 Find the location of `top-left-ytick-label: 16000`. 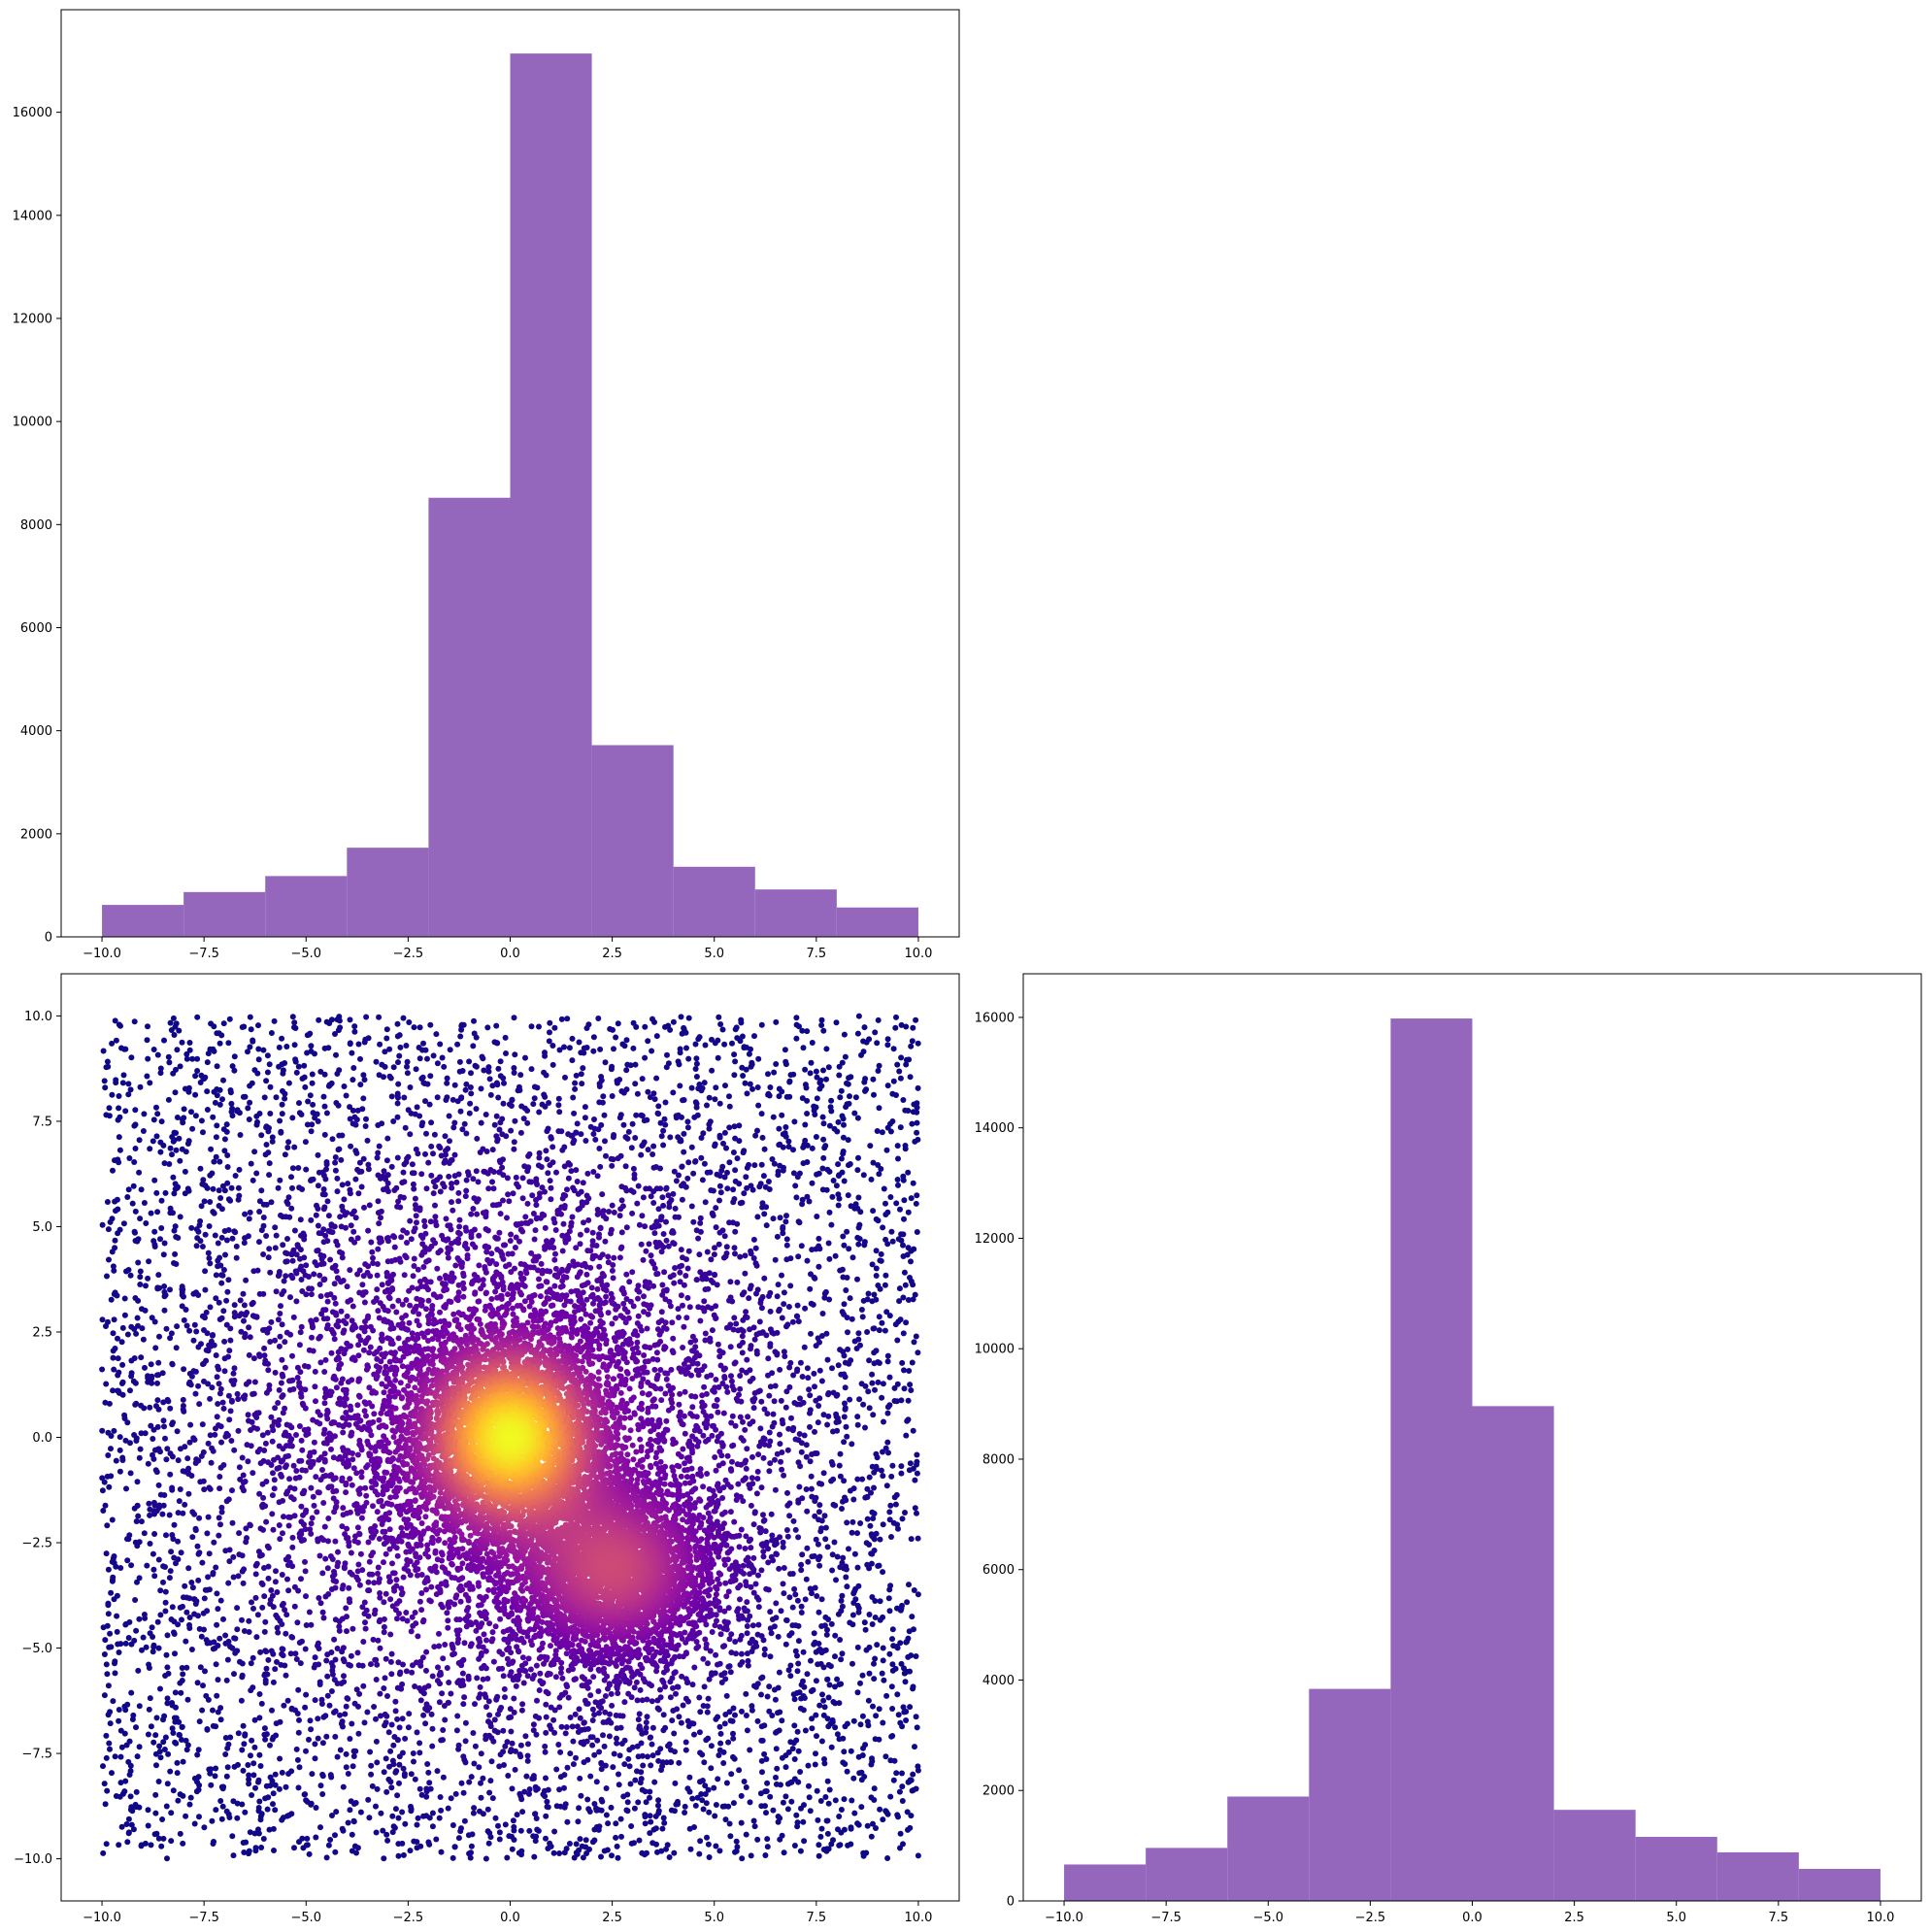

top-left-ytick-label: 16000 is located at coordinates (32, 113).